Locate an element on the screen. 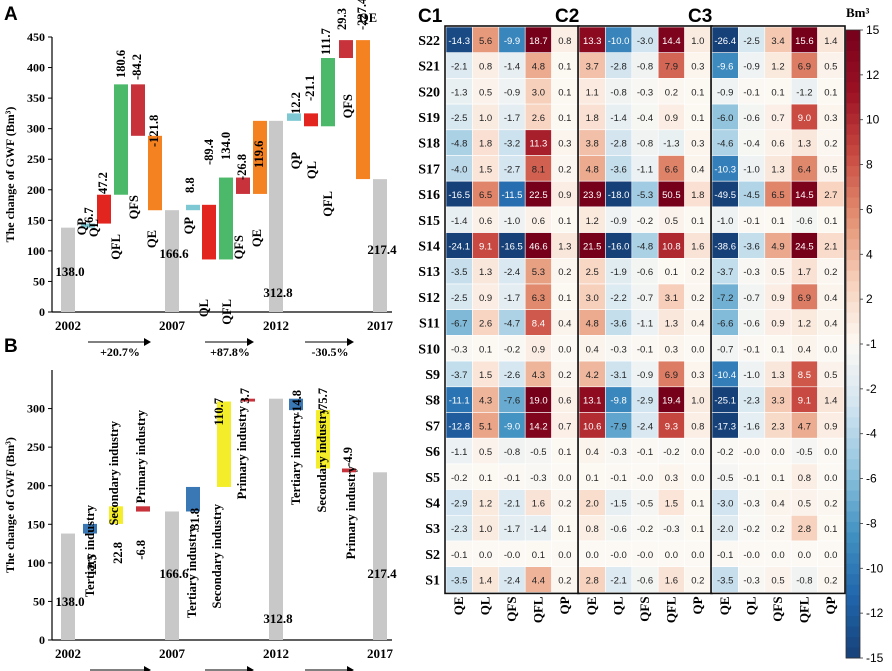  heatmap-cell-value: -6.7 is located at coordinates (459, 324).